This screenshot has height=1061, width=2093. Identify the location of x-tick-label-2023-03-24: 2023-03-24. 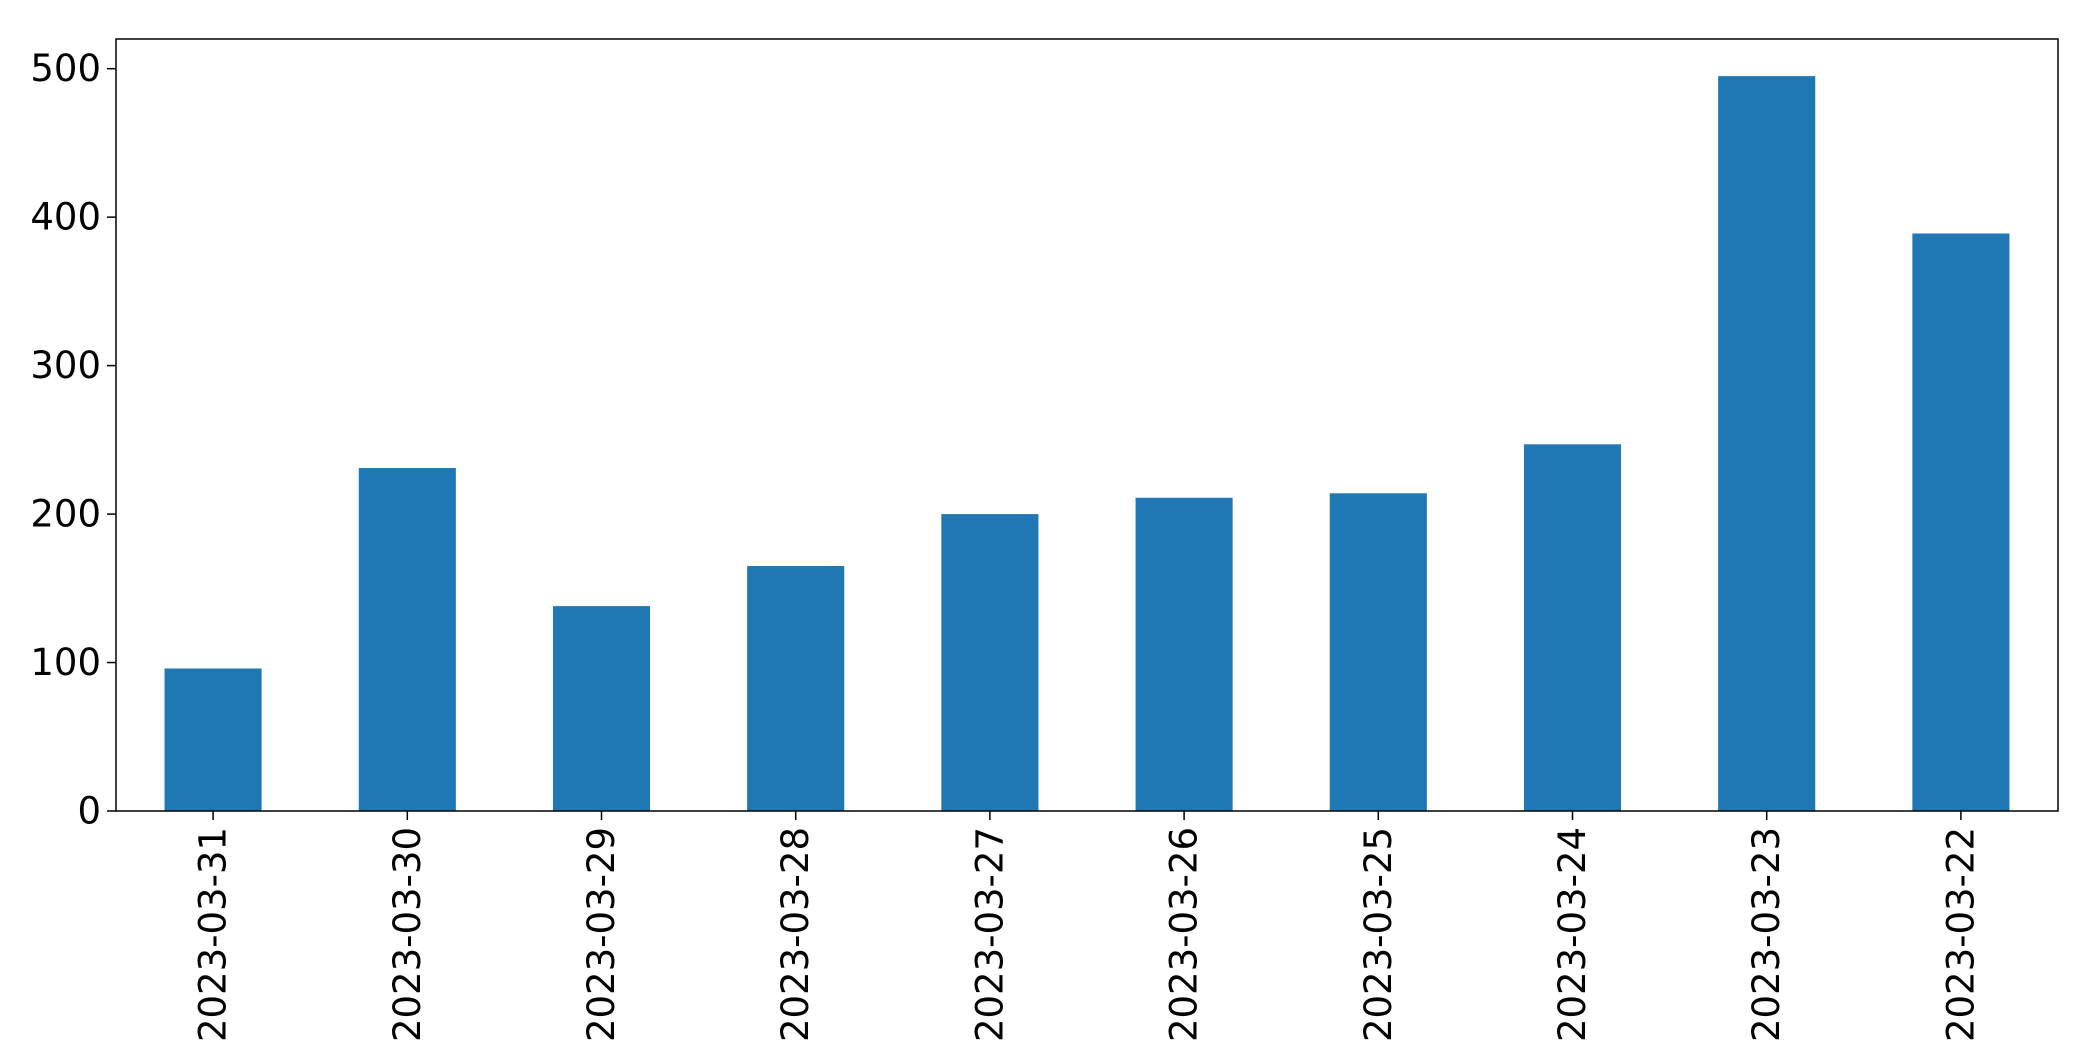
(1572, 934).